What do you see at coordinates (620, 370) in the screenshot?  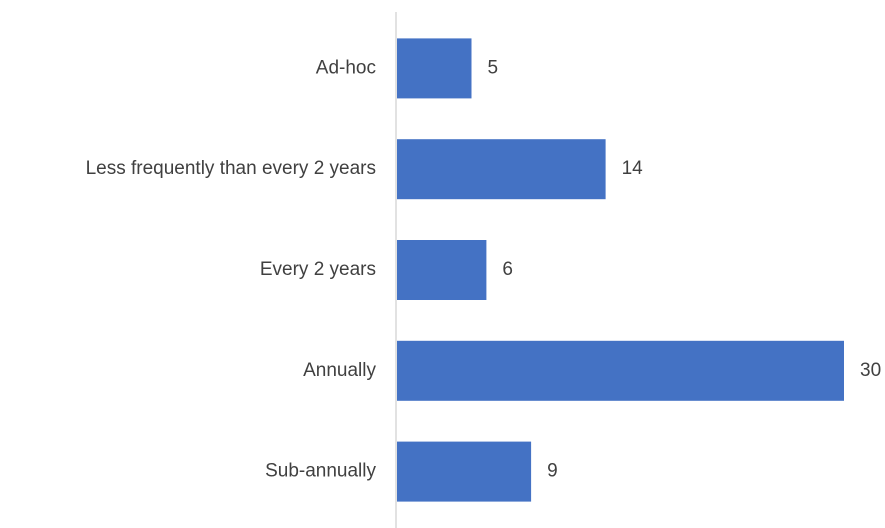 I see `bar-annually` at bounding box center [620, 370].